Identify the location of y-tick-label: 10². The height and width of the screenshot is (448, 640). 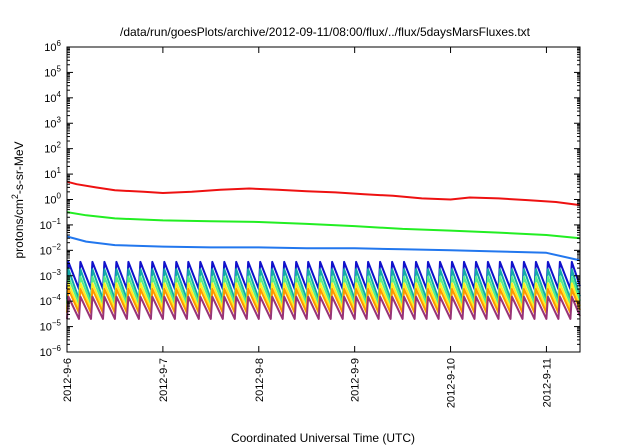
(52, 148).